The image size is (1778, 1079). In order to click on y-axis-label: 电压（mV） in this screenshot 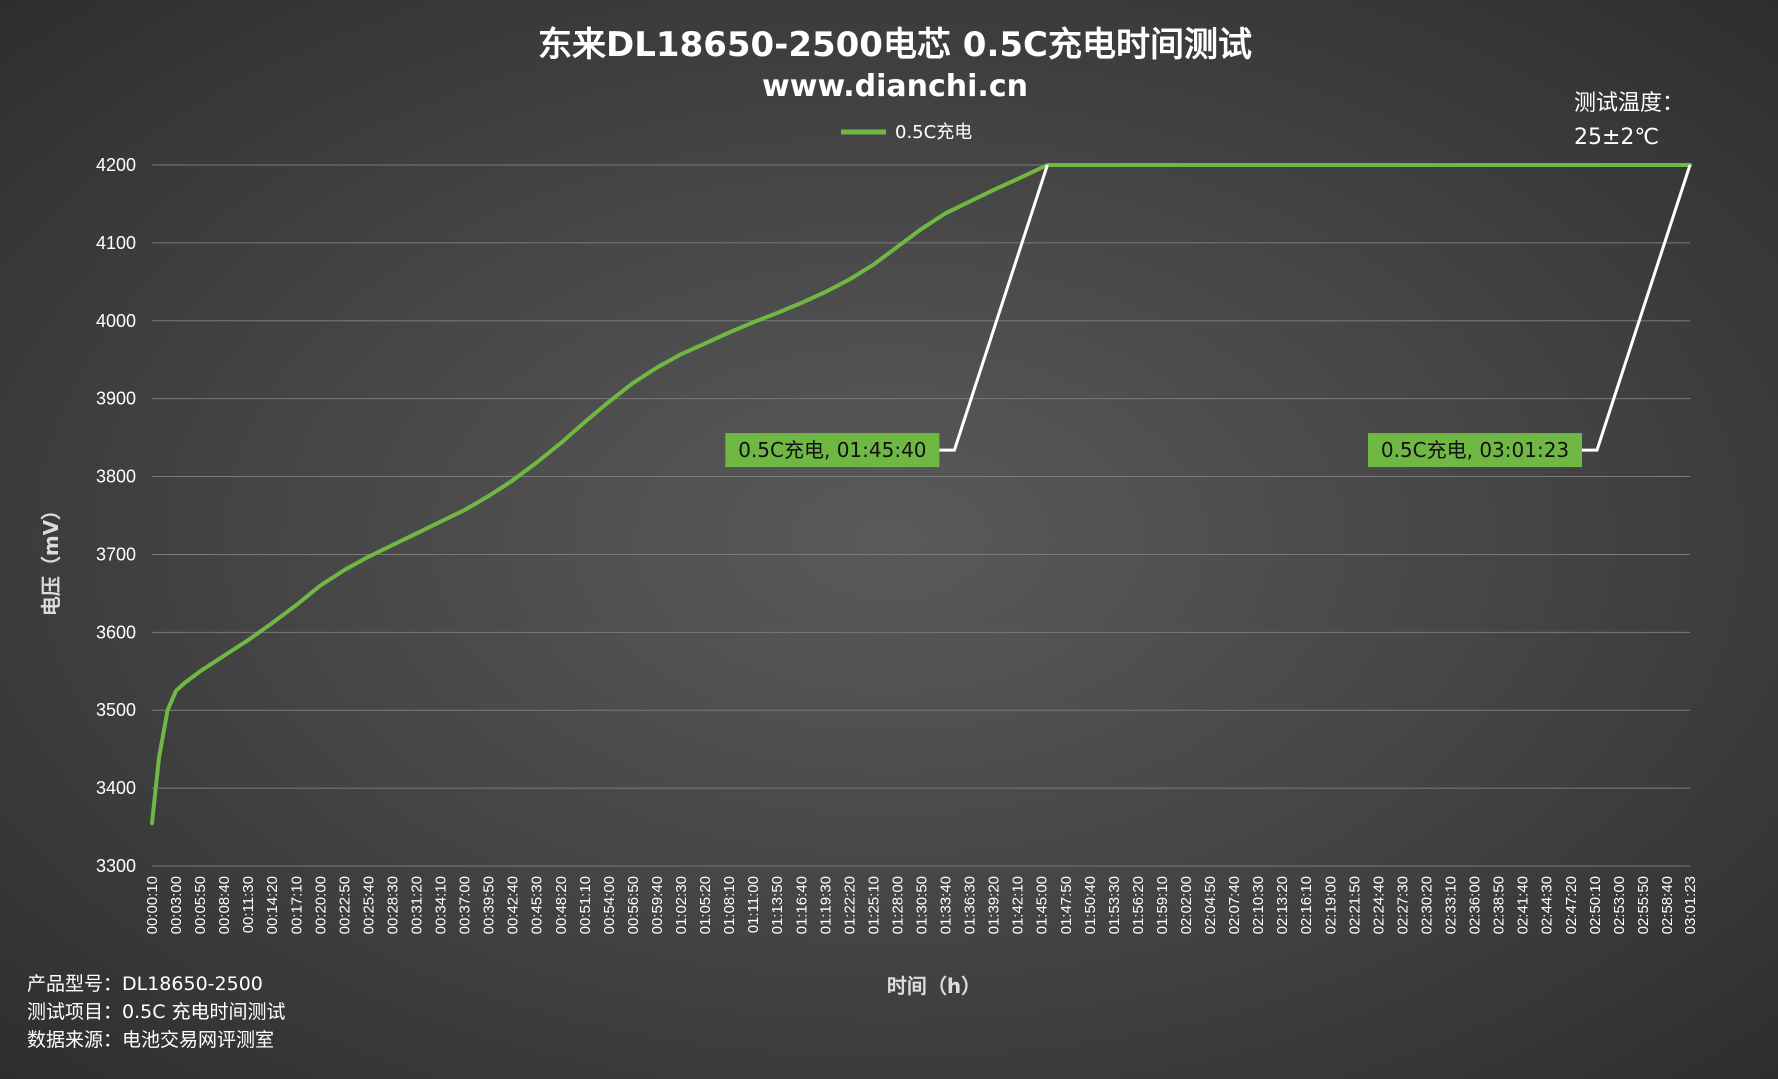, I will do `click(51, 558)`.